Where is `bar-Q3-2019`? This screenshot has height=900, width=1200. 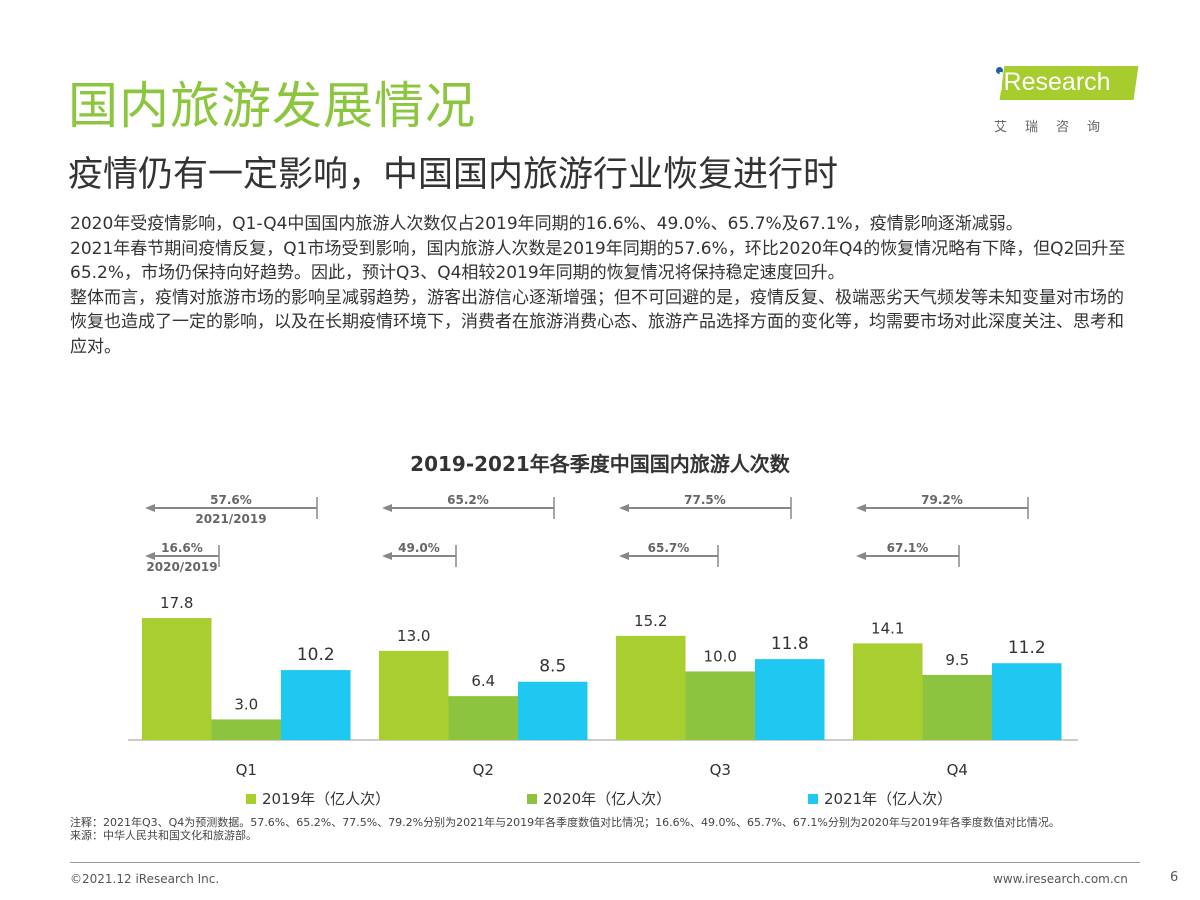
bar-Q3-2019 is located at coordinates (651, 687).